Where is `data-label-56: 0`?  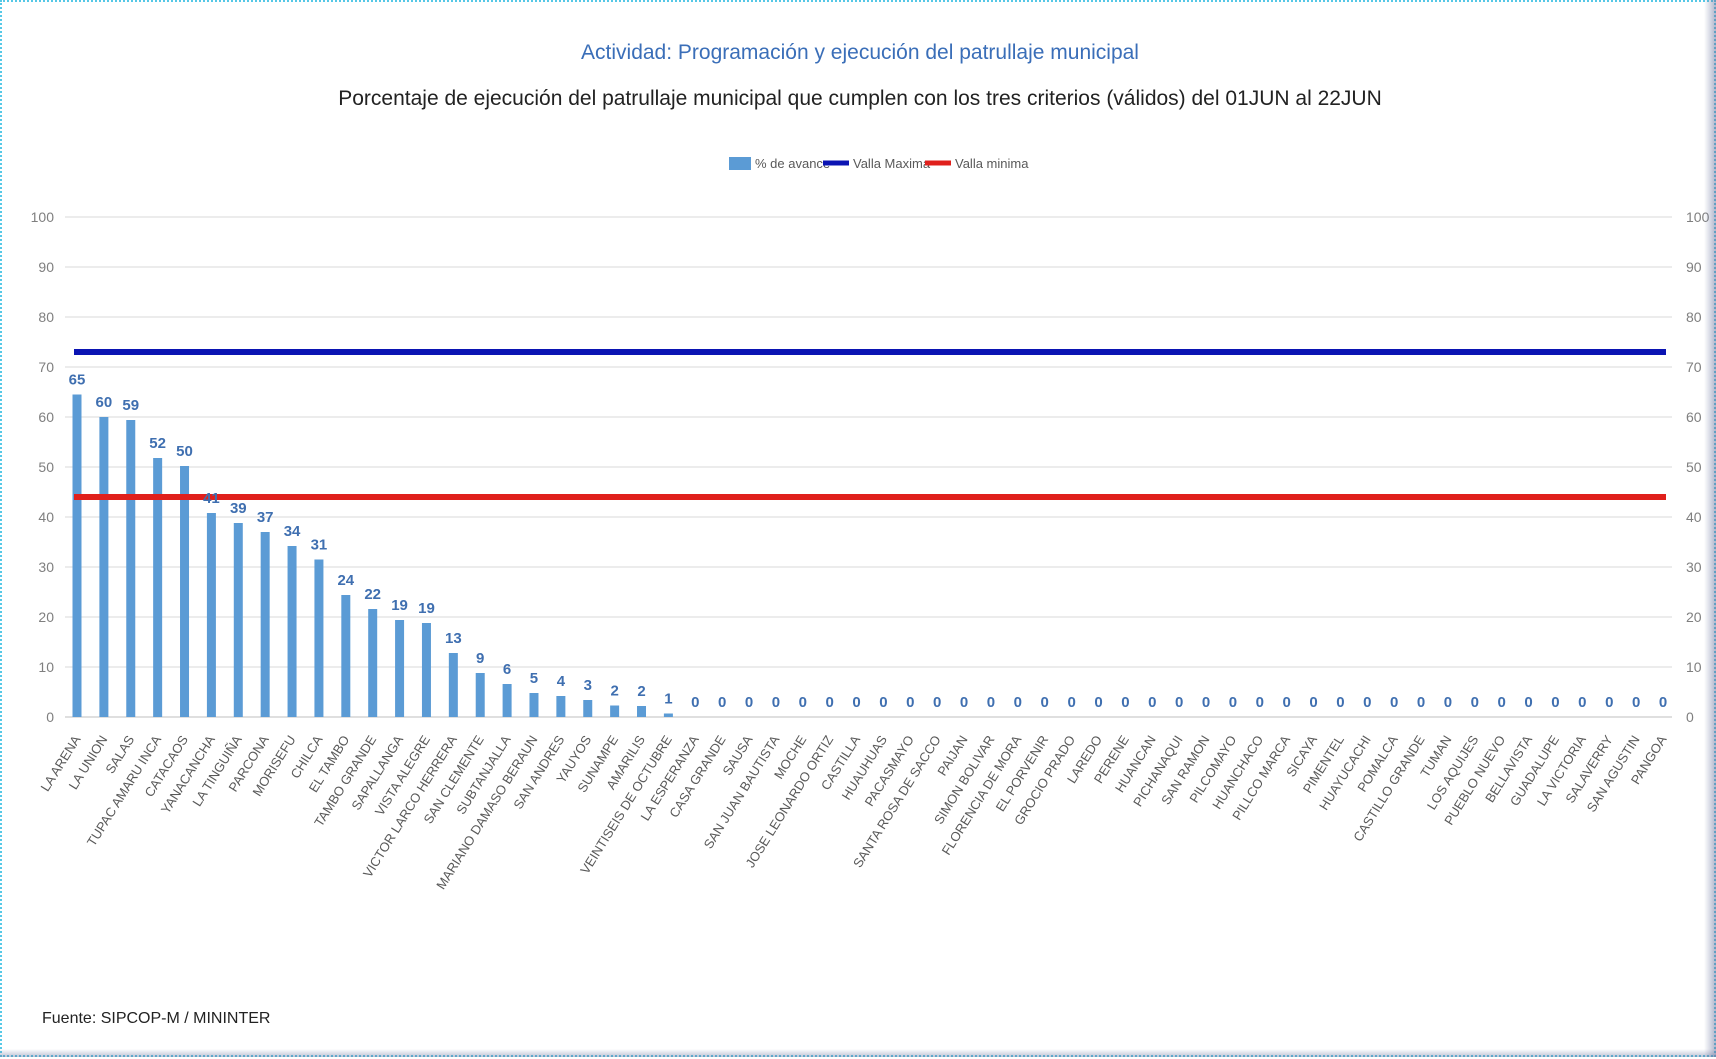 data-label-56: 0 is located at coordinates (1582, 702).